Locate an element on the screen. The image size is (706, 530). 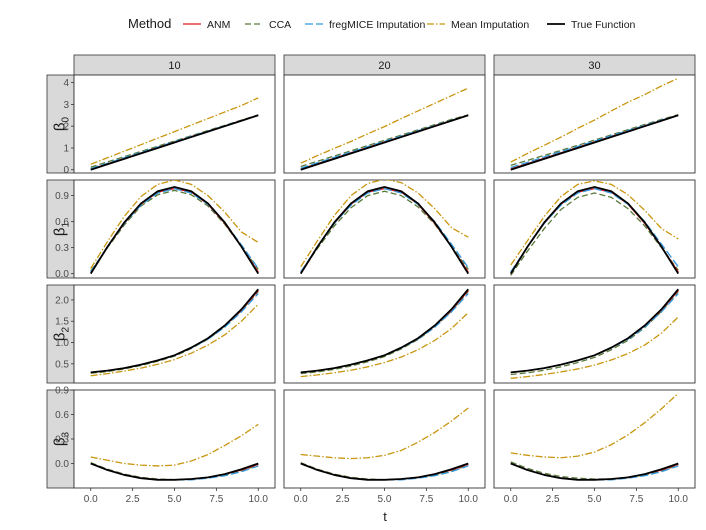
panel-row2-col20 is located at coordinates (384, 334).